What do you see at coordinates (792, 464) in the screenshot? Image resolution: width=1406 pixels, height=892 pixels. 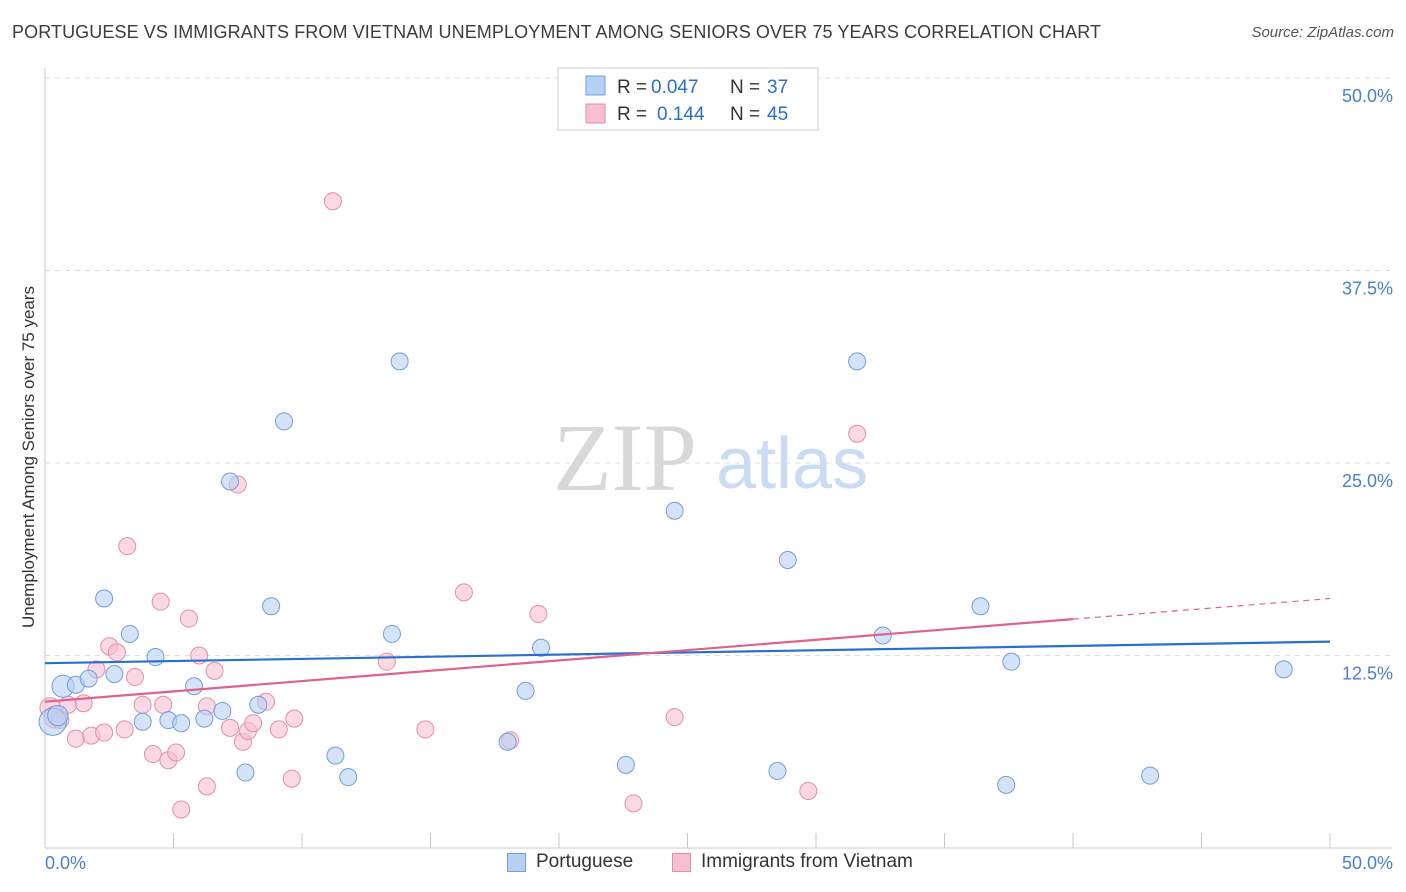 I see `watermark-atlas: atlas` at bounding box center [792, 464].